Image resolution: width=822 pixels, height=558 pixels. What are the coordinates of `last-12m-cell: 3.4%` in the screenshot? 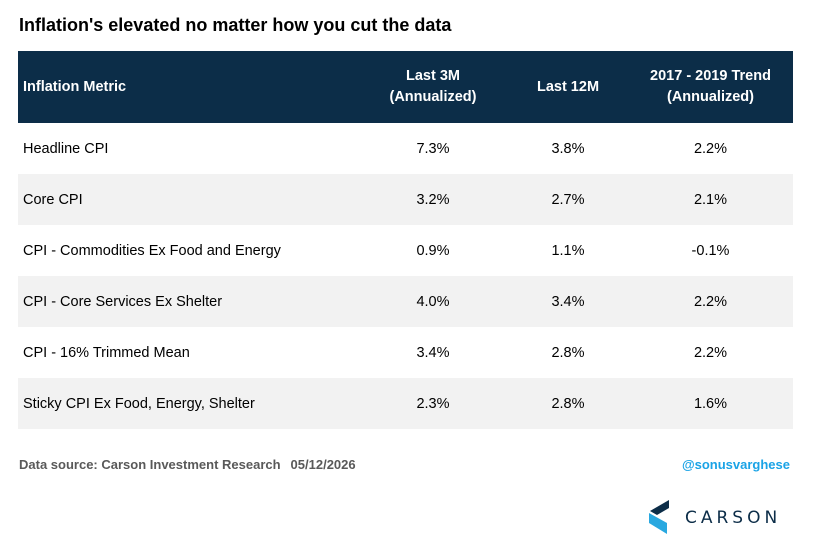 It's located at (568, 301).